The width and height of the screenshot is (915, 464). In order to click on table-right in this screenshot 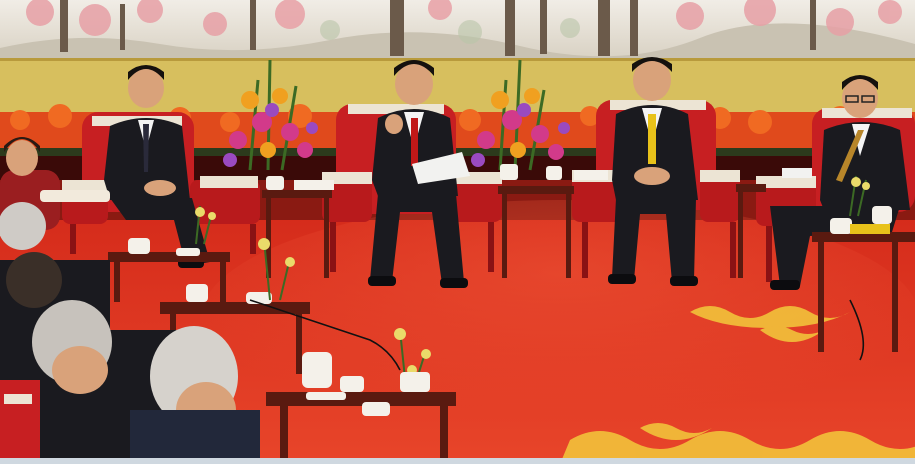, I will do `click(863, 263)`.